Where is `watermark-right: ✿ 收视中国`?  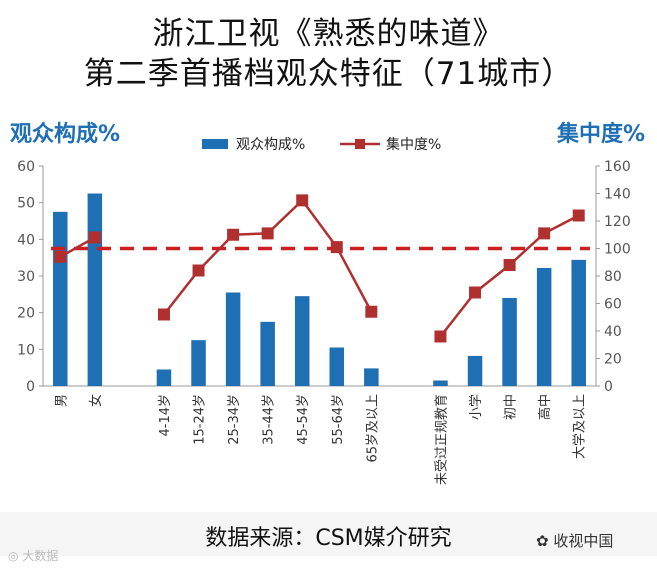 watermark-right: ✿ 收视中国 is located at coordinates (574, 540).